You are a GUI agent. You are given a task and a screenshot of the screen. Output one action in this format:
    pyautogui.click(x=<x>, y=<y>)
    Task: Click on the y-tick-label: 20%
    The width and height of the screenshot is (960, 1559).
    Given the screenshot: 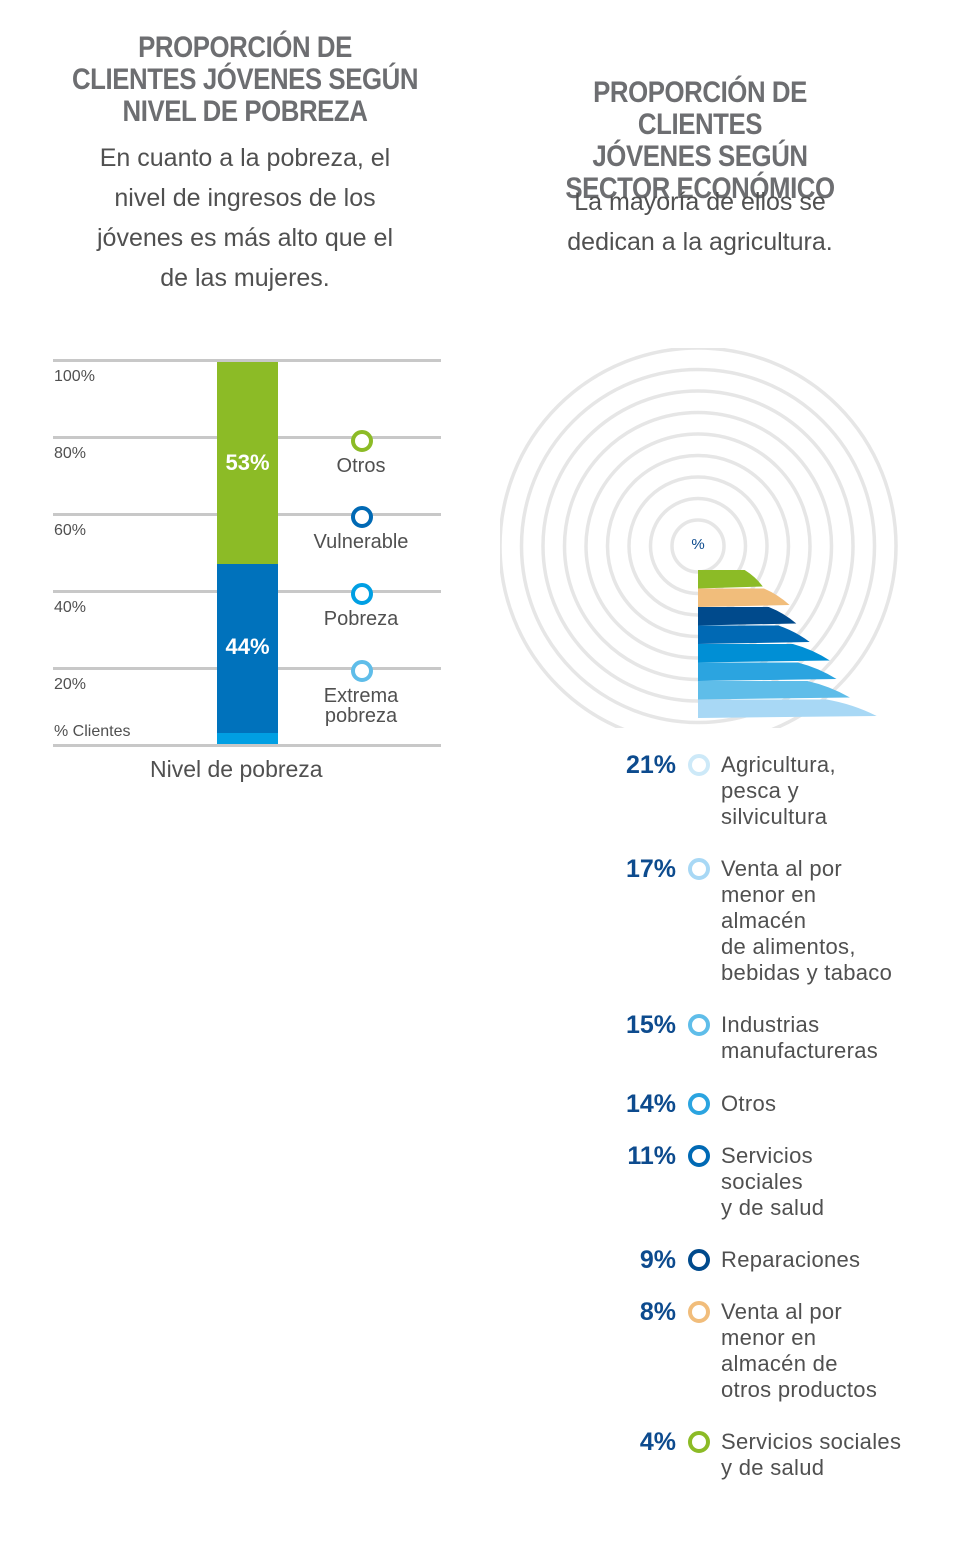 What is the action you would take?
    pyautogui.click(x=70, y=684)
    